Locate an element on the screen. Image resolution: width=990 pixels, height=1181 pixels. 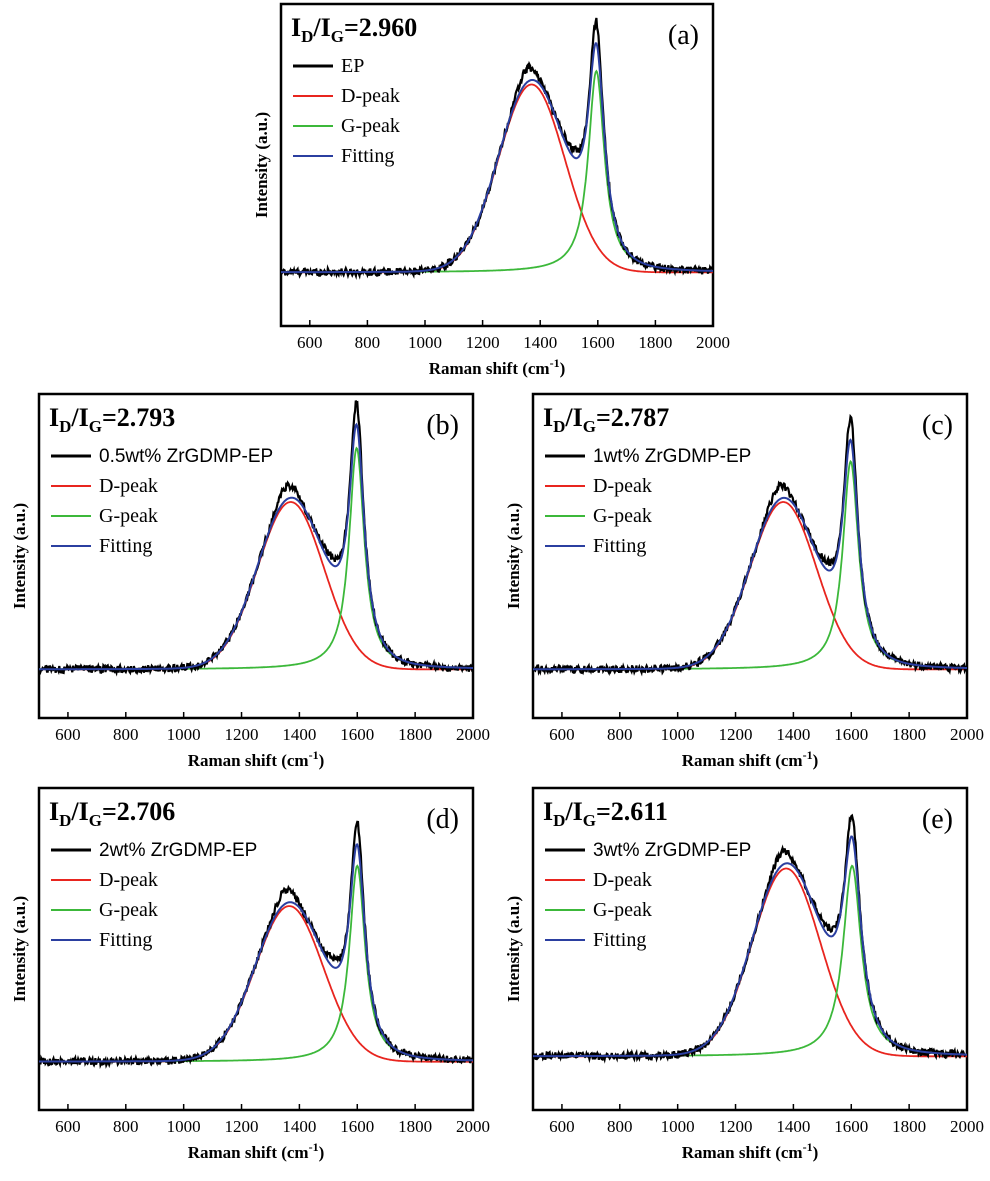
ratio-label: ID/IG=2.793 is located at coordinates (112, 419).